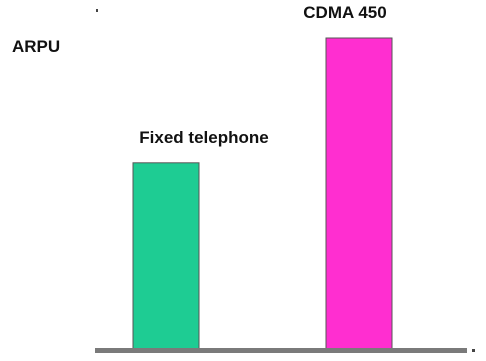 This screenshot has width=486, height=361. Describe the element at coordinates (344, 12) in the screenshot. I see `category-label-cdma-450: CDMA 450` at that location.